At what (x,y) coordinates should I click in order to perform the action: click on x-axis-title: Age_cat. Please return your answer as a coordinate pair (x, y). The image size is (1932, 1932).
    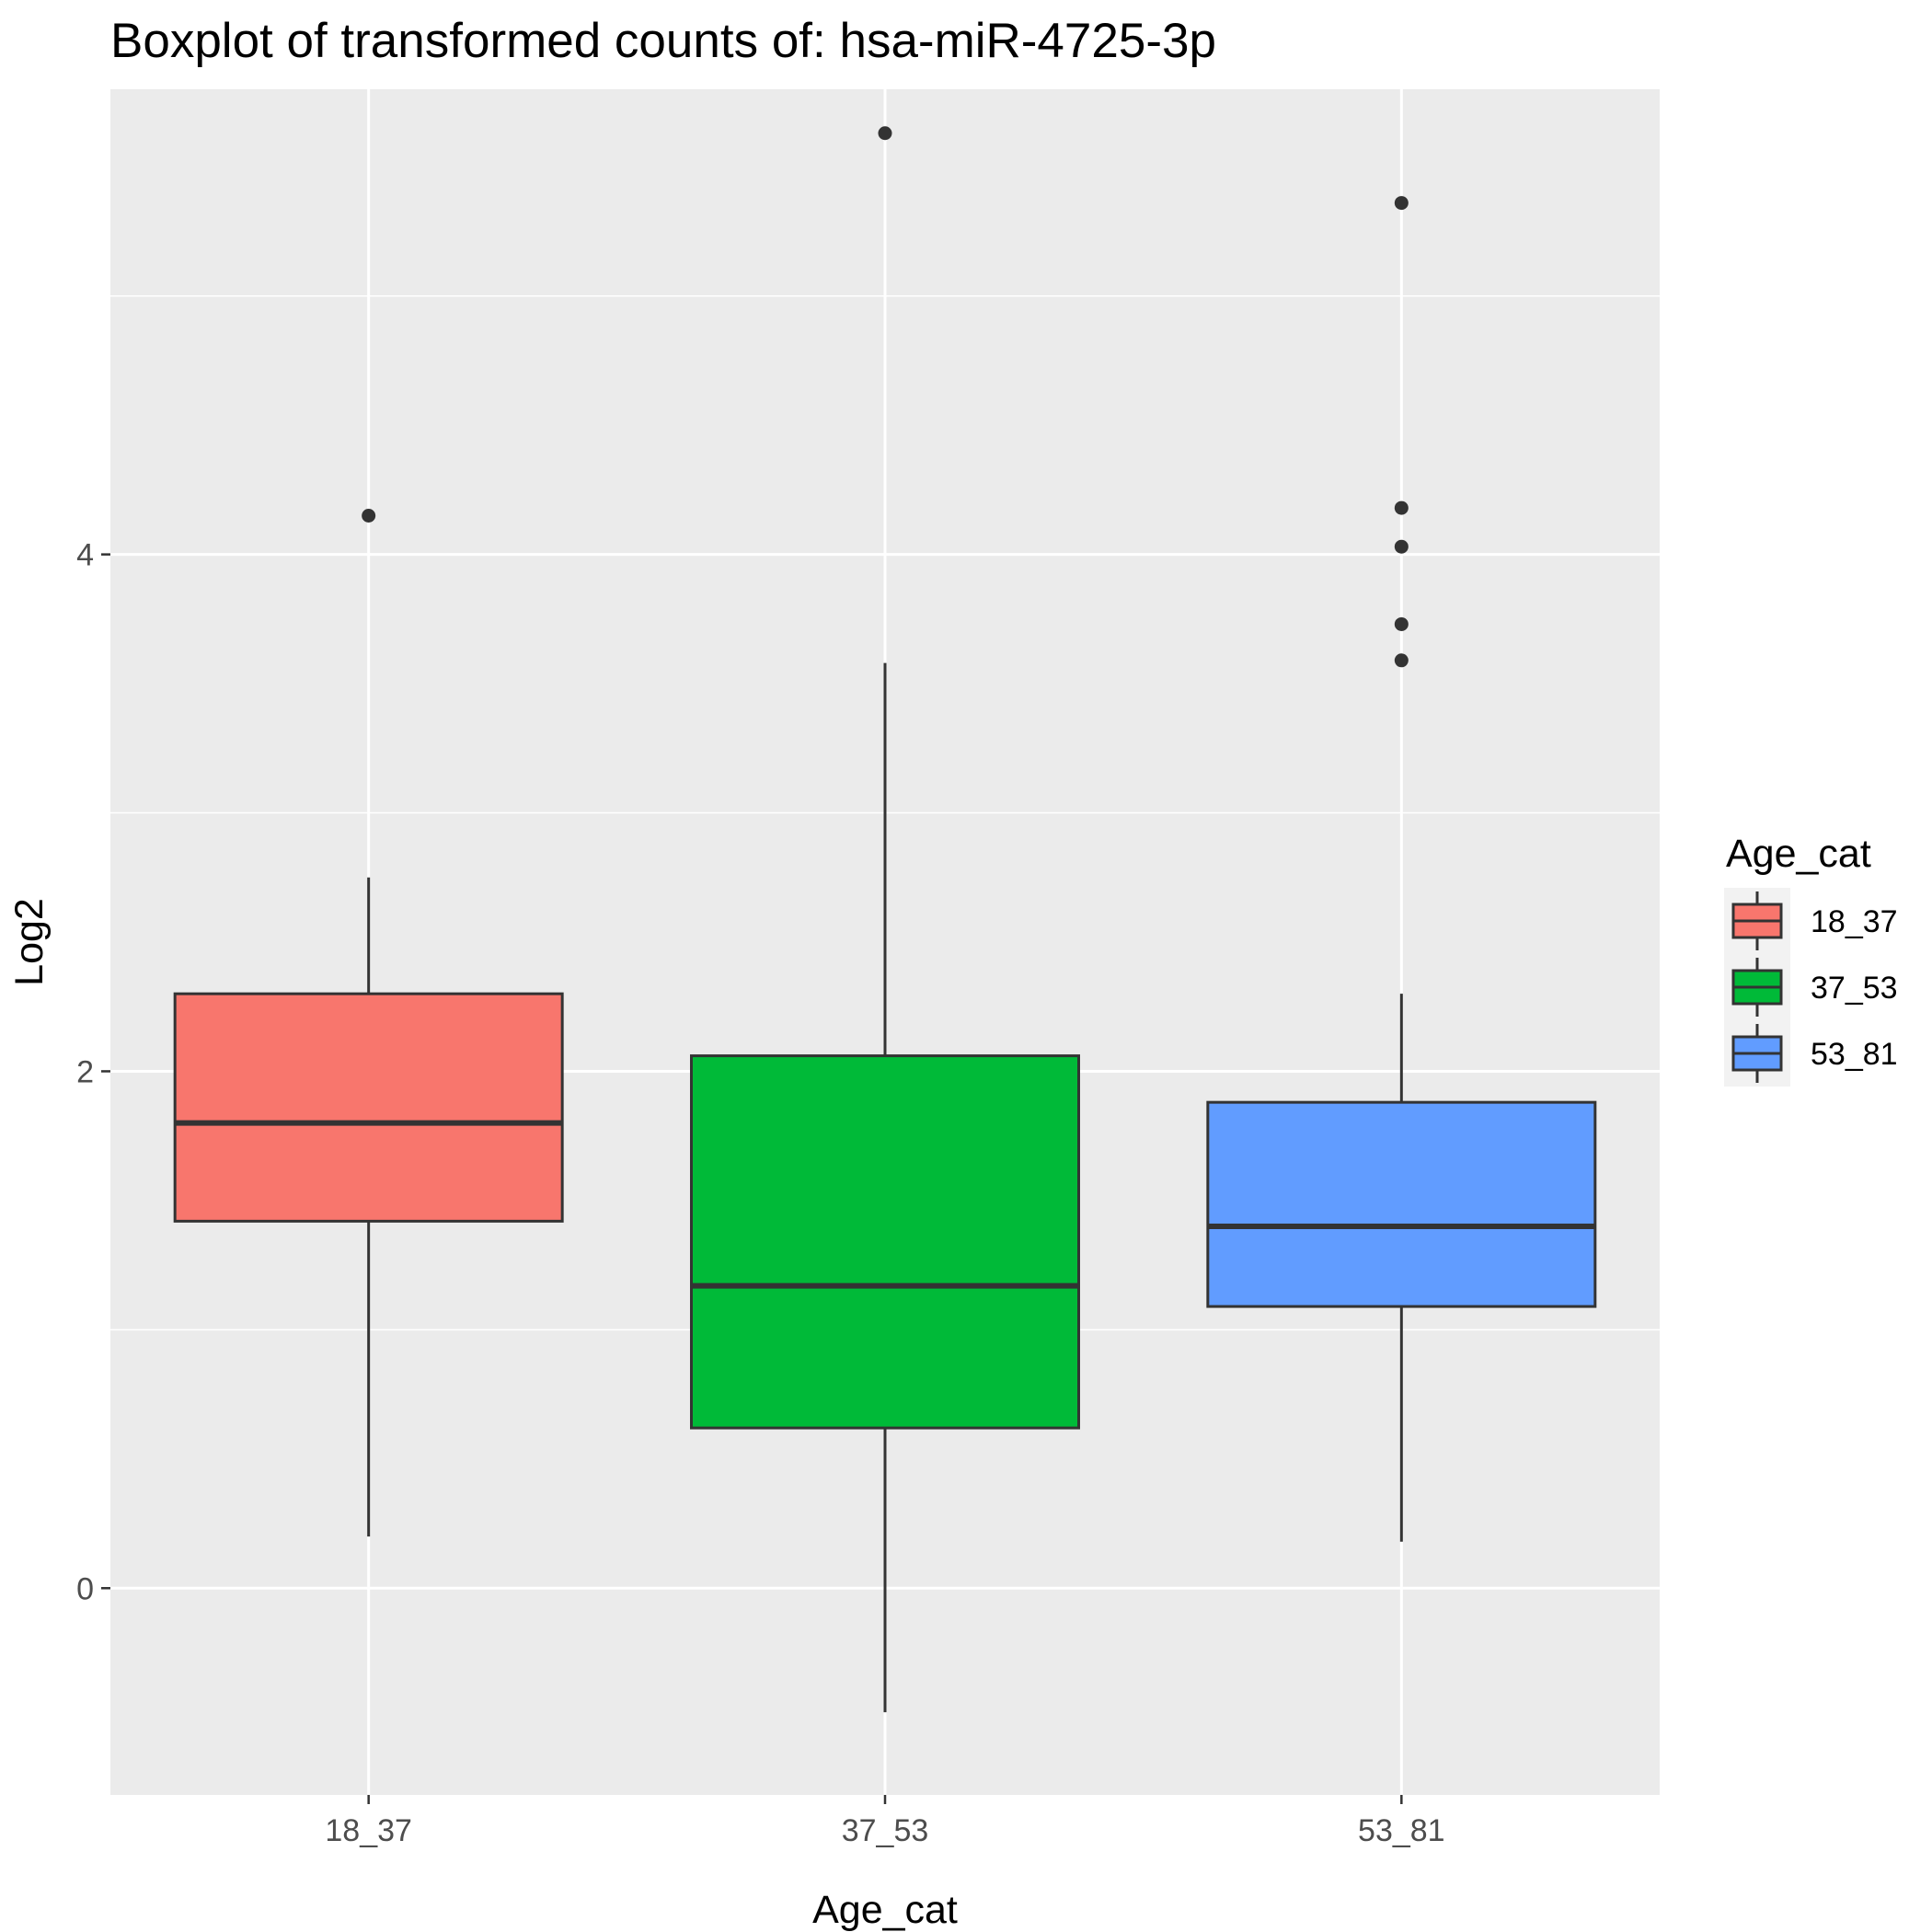
    Looking at the image, I should click on (885, 1910).